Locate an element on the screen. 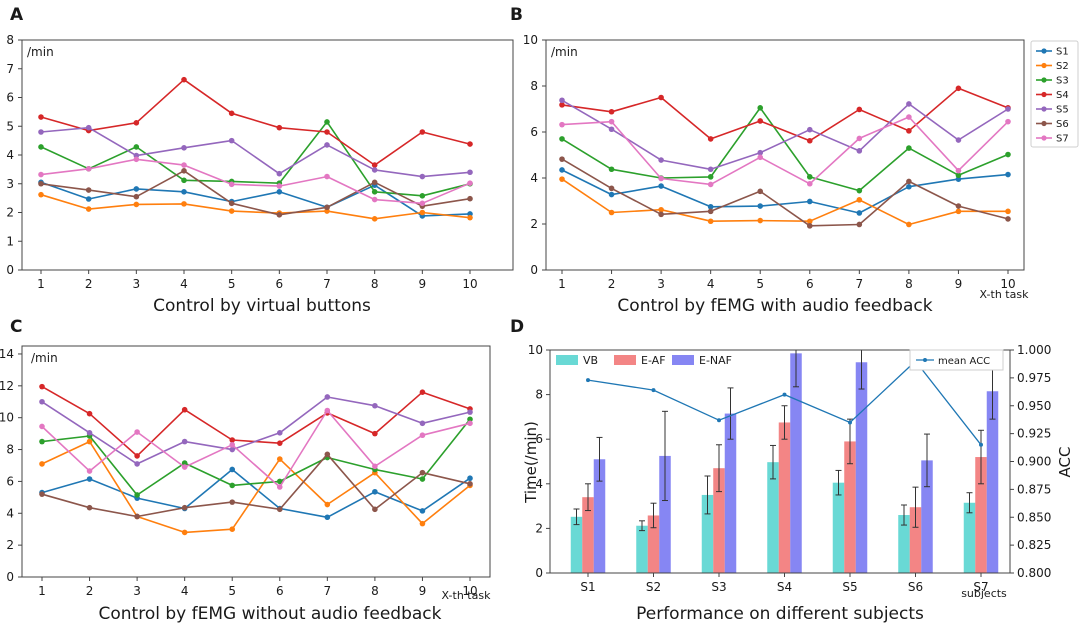 The image size is (1084, 631). bar-E-NAF-S6 is located at coordinates (927, 516).